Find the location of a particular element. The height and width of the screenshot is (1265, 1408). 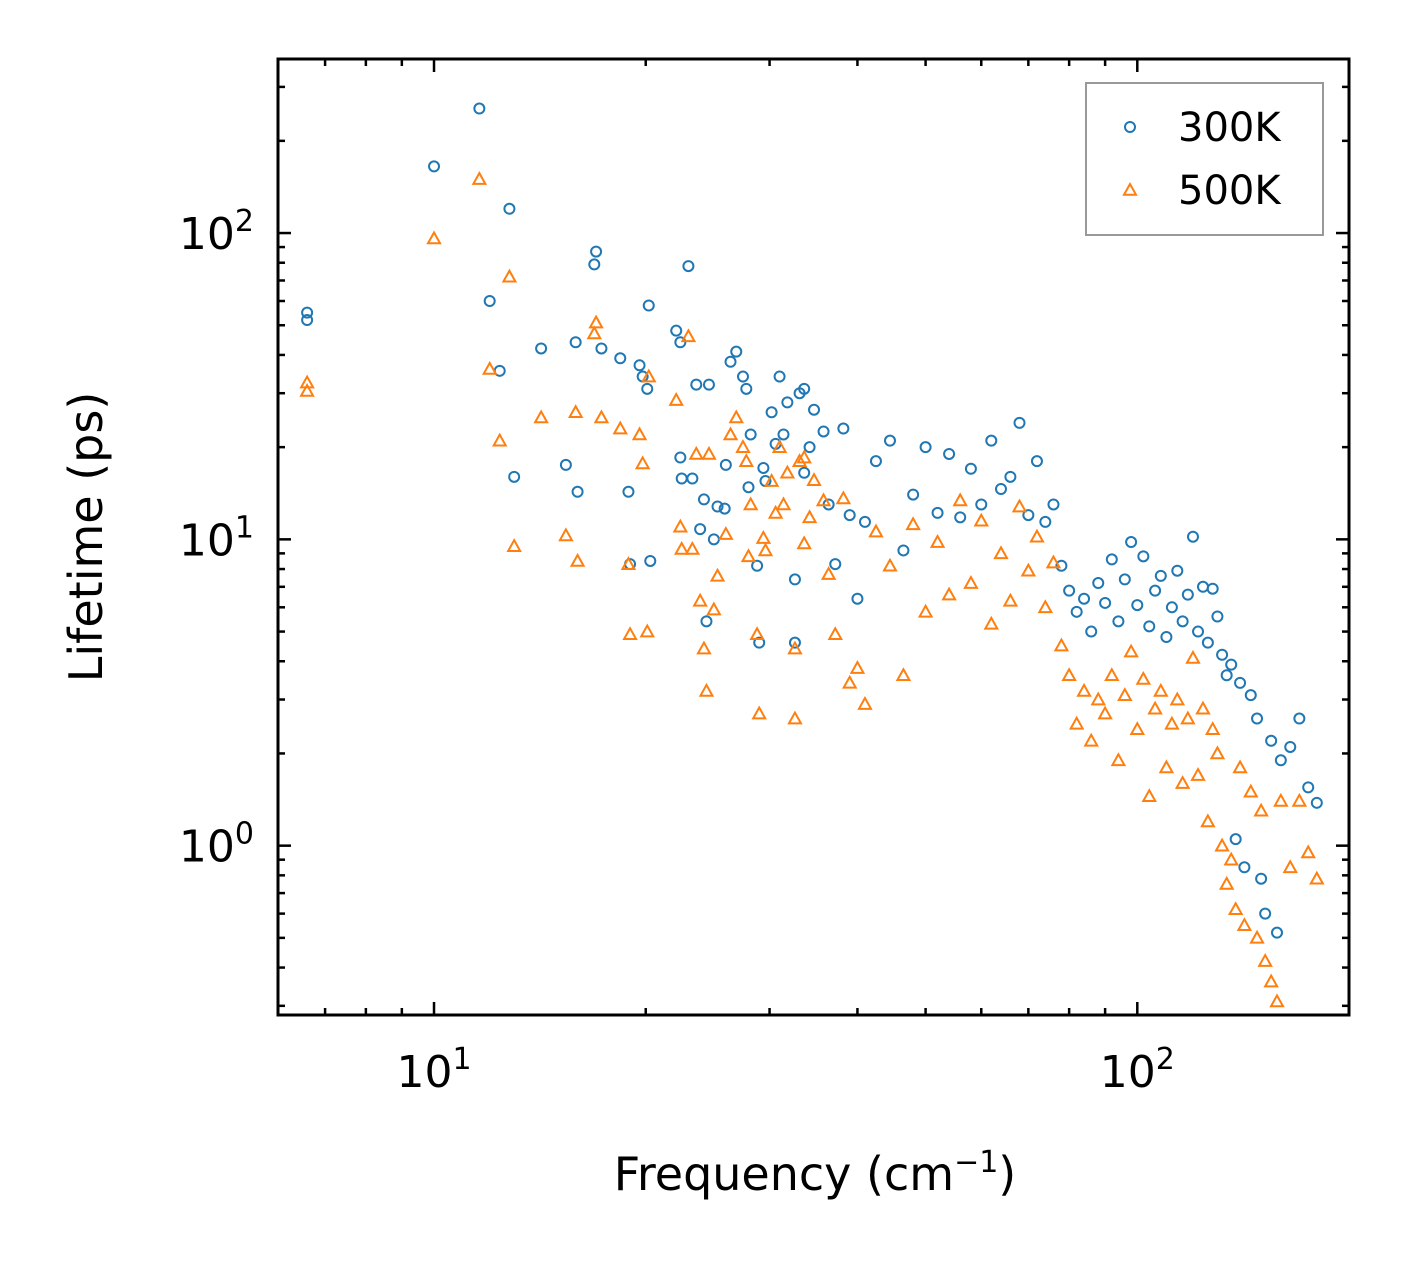

tick-label: 102 is located at coordinates (1137, 1070).